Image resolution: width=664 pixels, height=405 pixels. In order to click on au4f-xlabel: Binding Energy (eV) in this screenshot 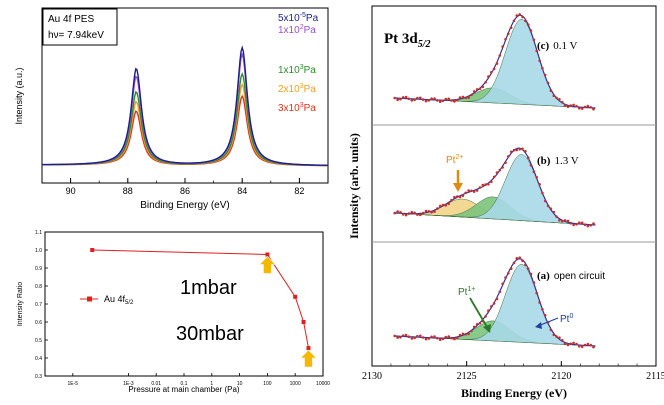, I will do `click(185, 205)`.